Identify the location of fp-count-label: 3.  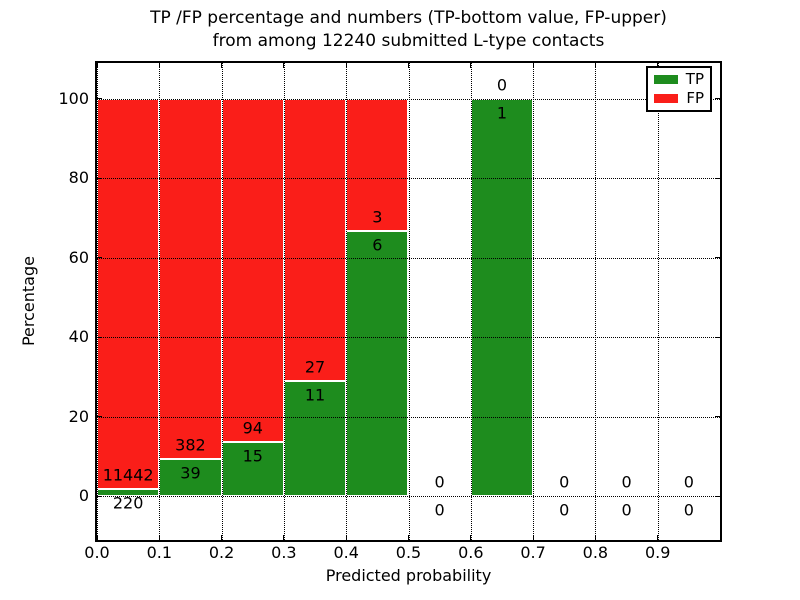
(377, 217).